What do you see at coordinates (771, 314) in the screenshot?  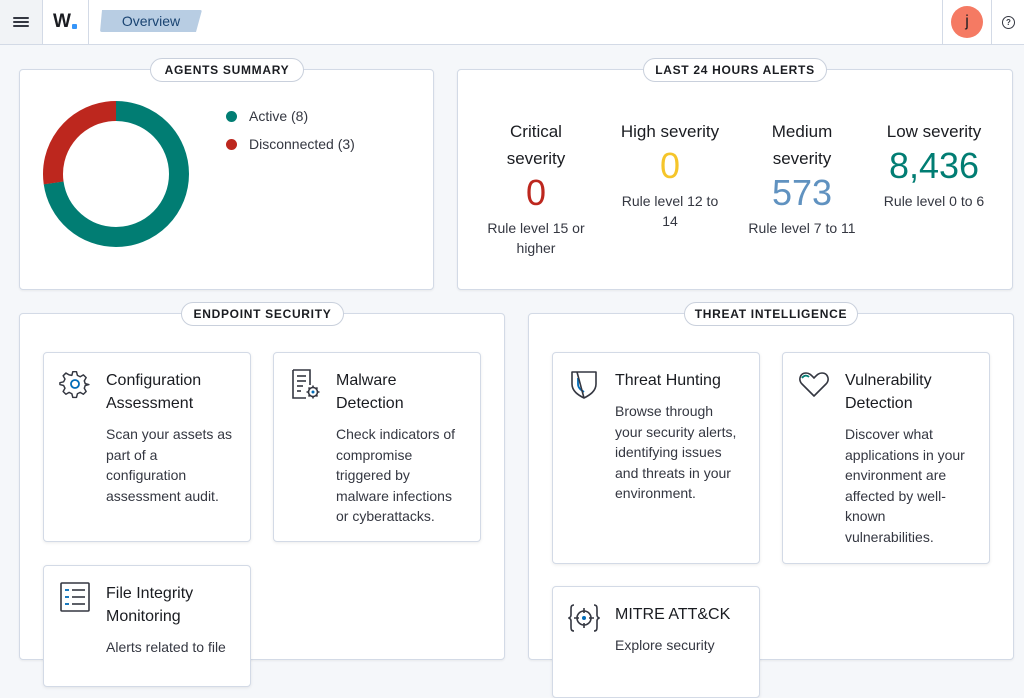 I see `threat-intelligence-title: THREAT INTELLIGENCE` at bounding box center [771, 314].